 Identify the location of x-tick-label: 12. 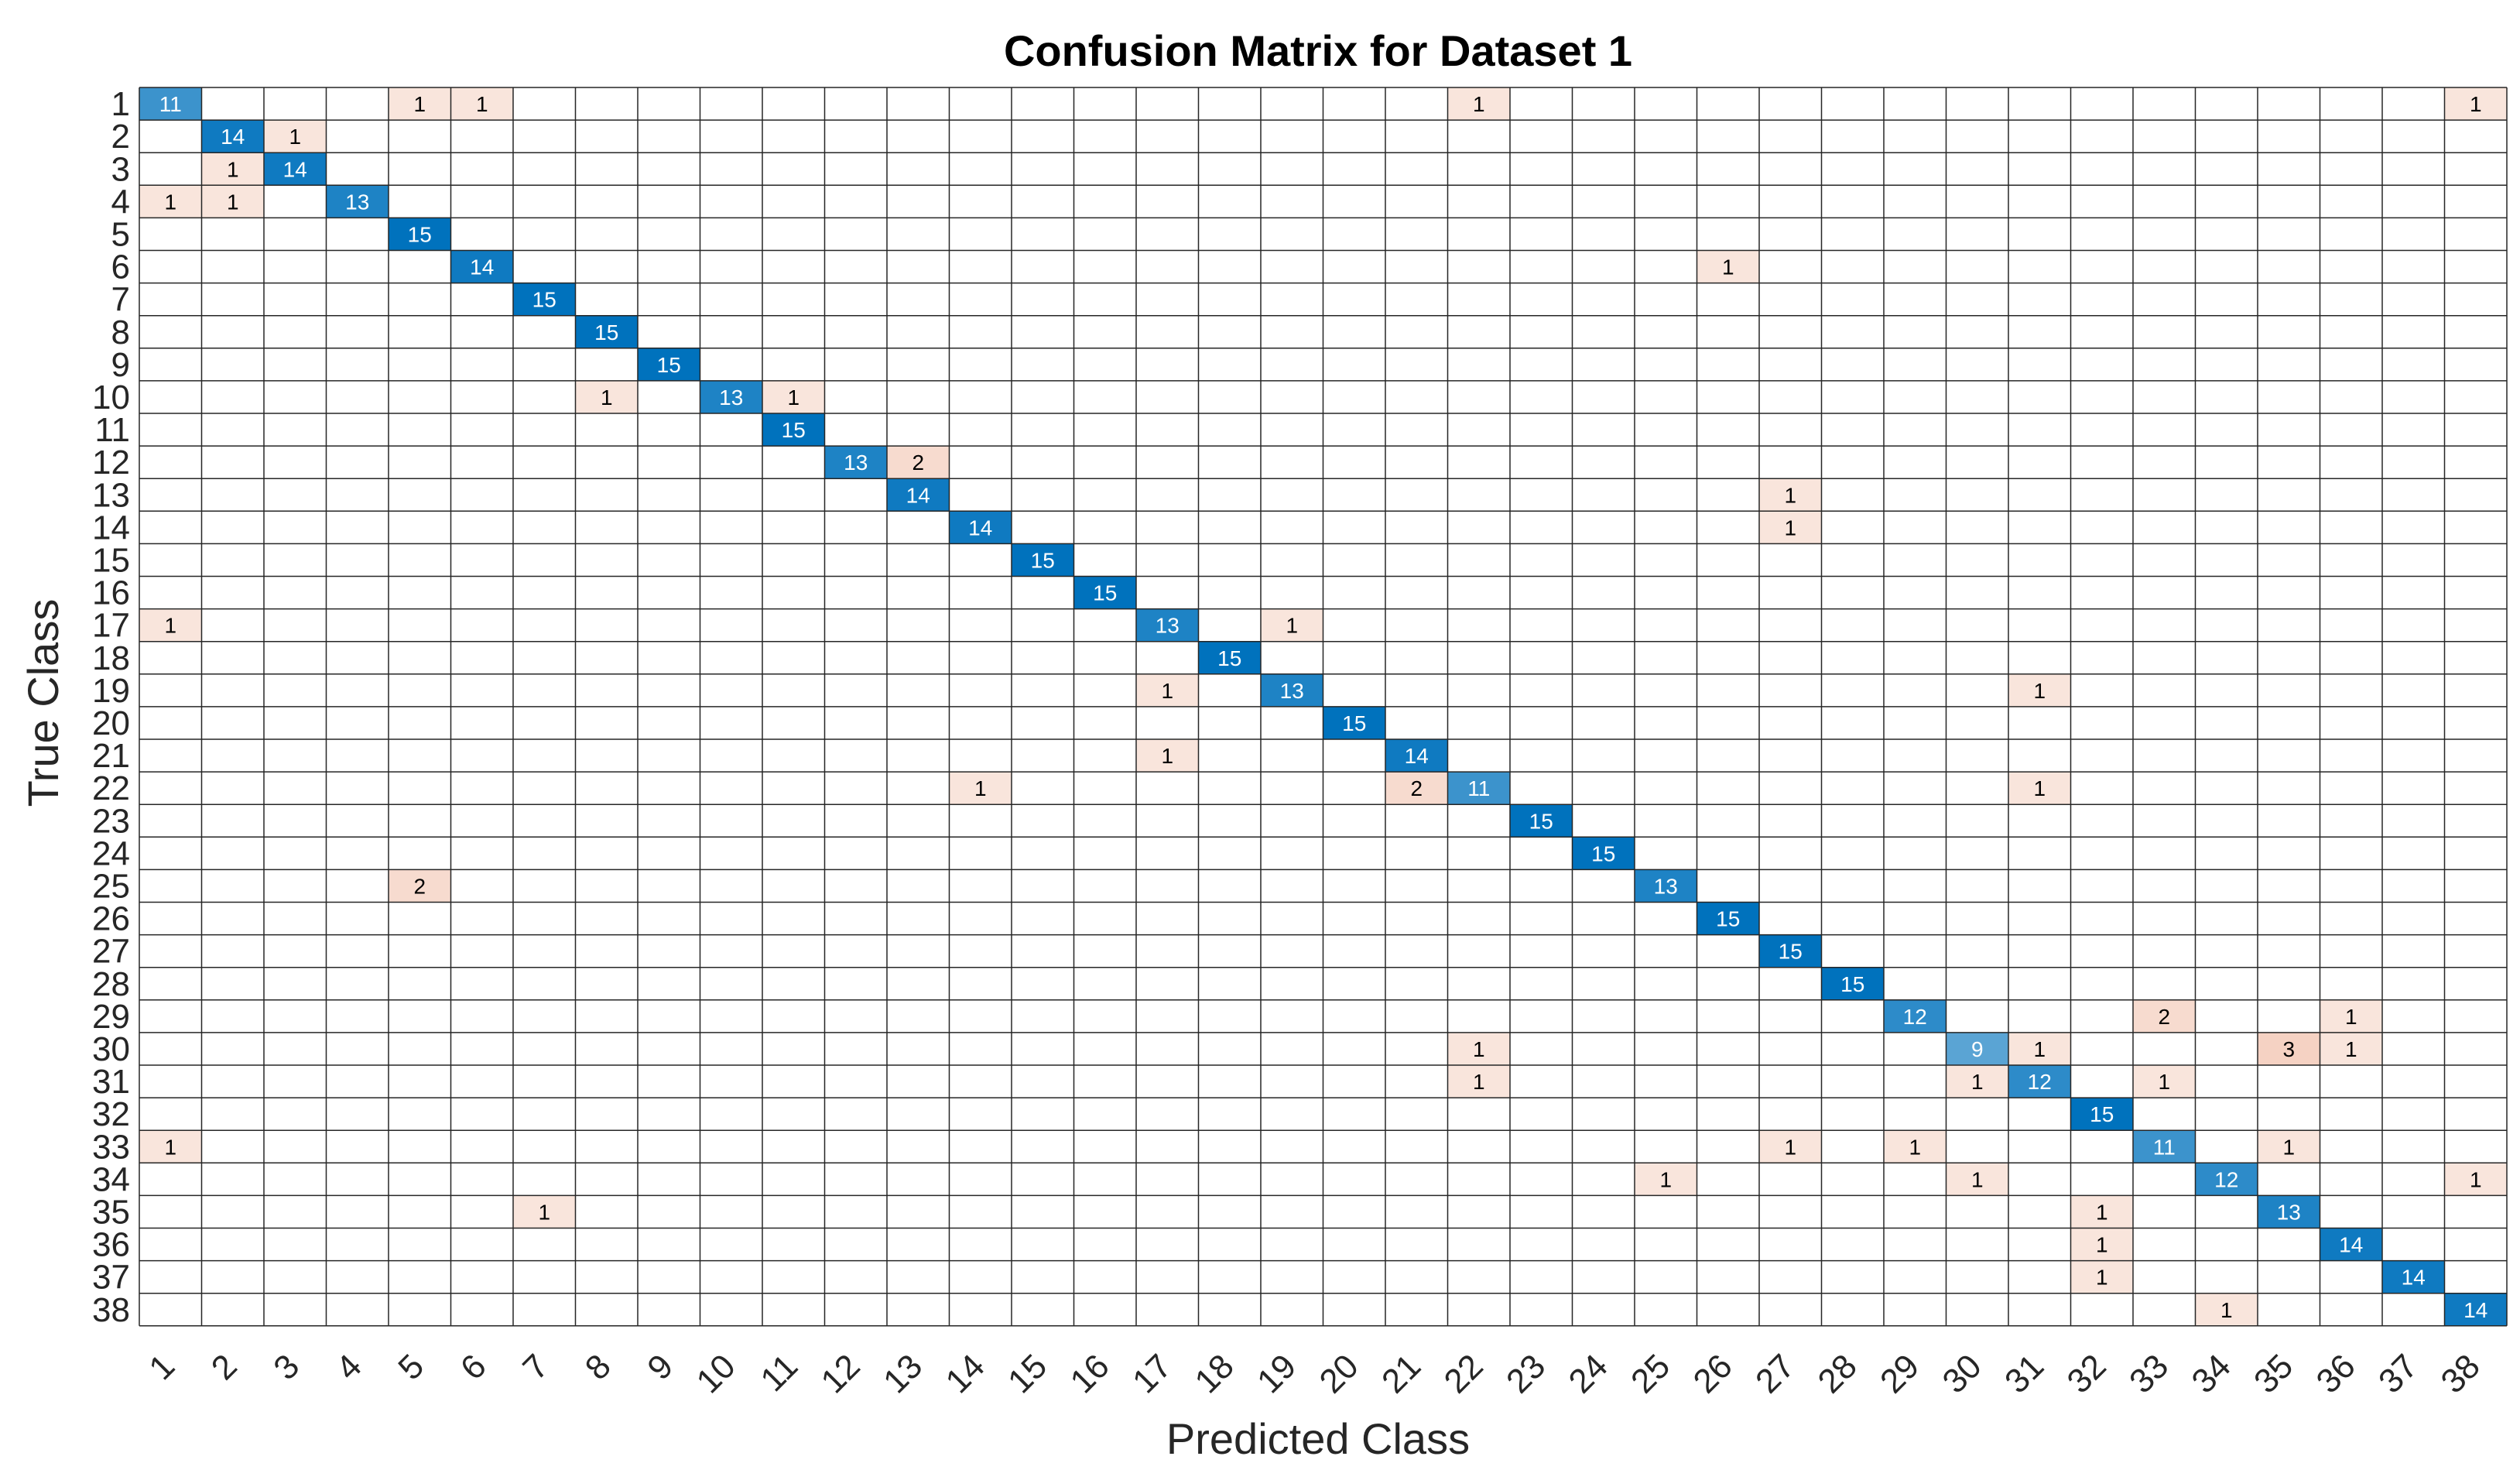
(841, 1373).